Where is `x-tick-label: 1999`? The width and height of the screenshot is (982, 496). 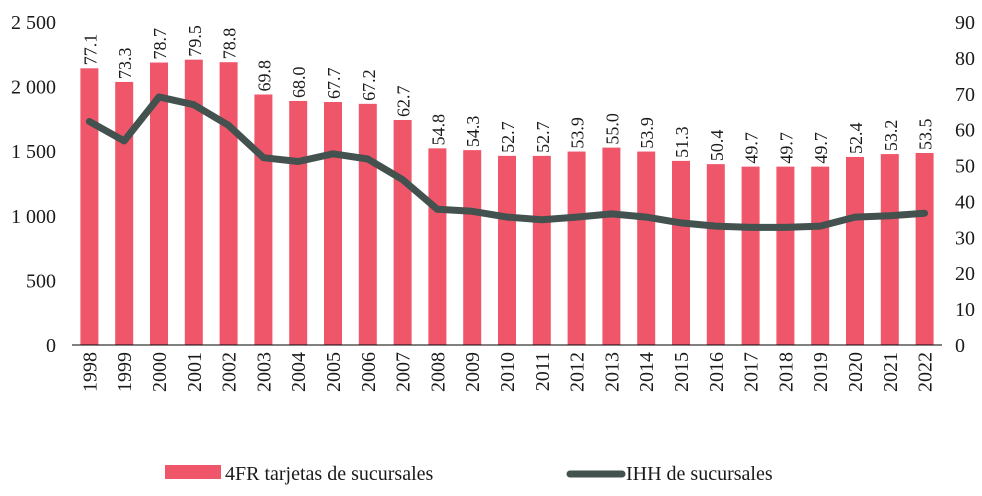 x-tick-label: 1999 is located at coordinates (125, 372).